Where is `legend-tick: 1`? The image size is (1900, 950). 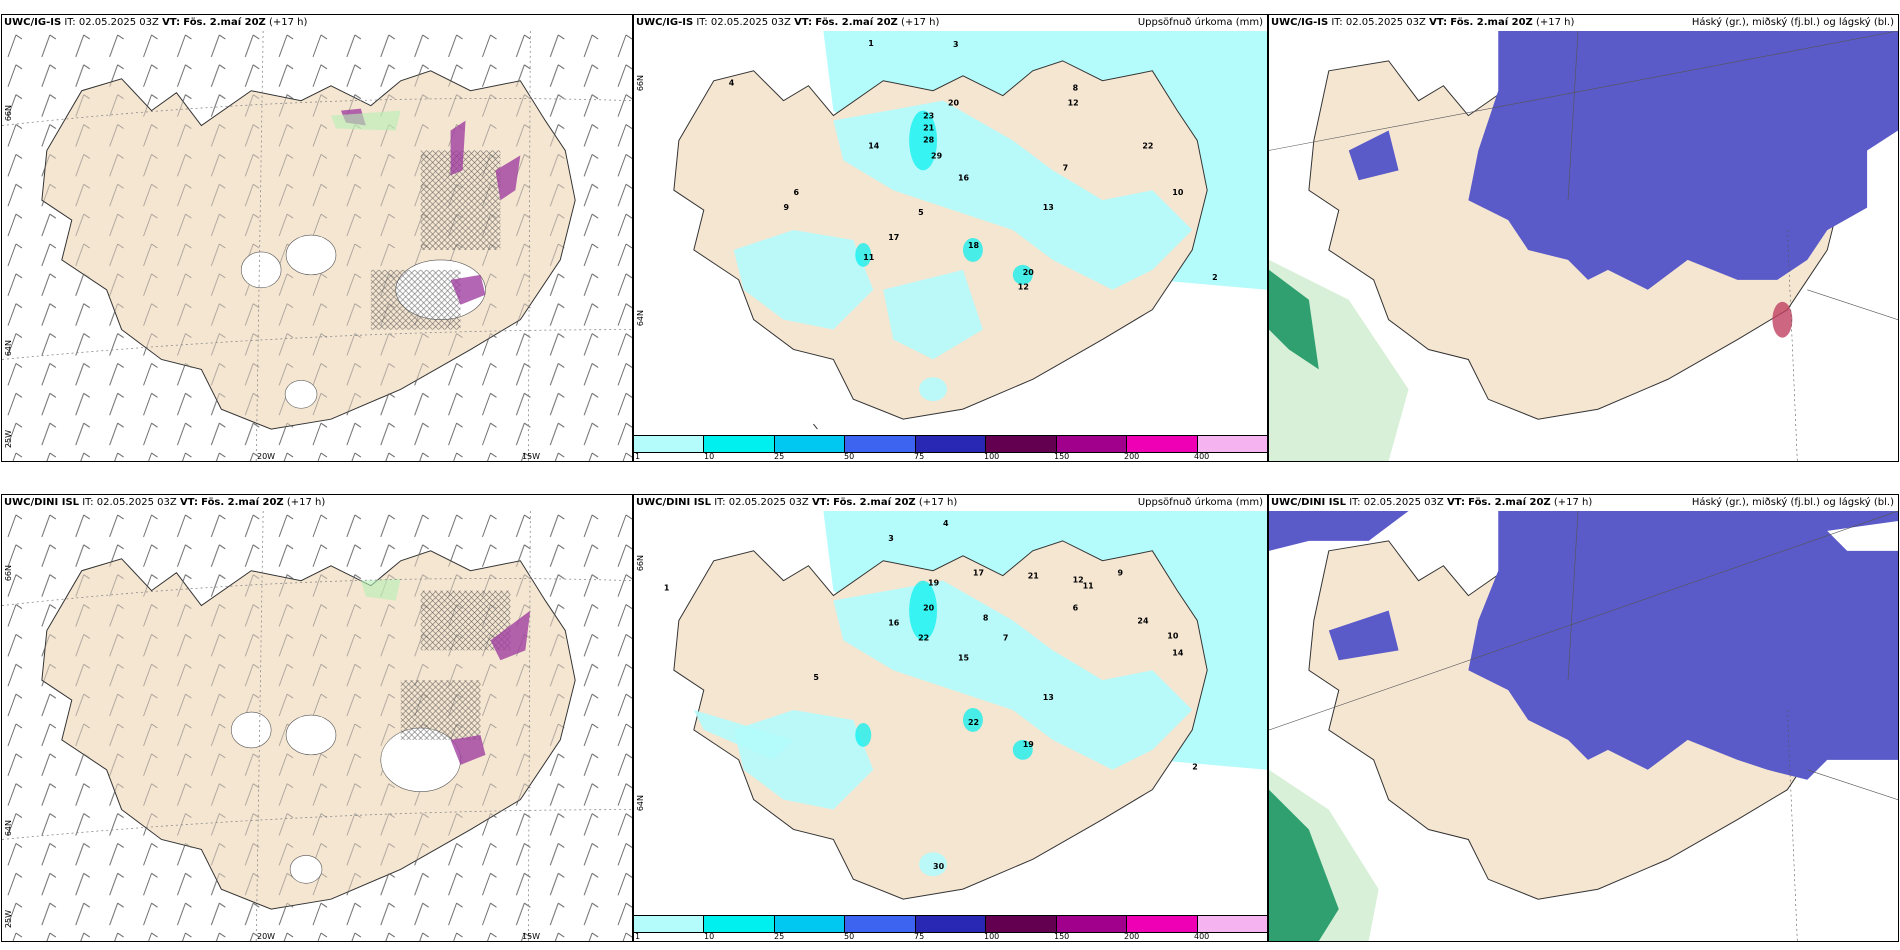 legend-tick: 1 is located at coordinates (638, 936).